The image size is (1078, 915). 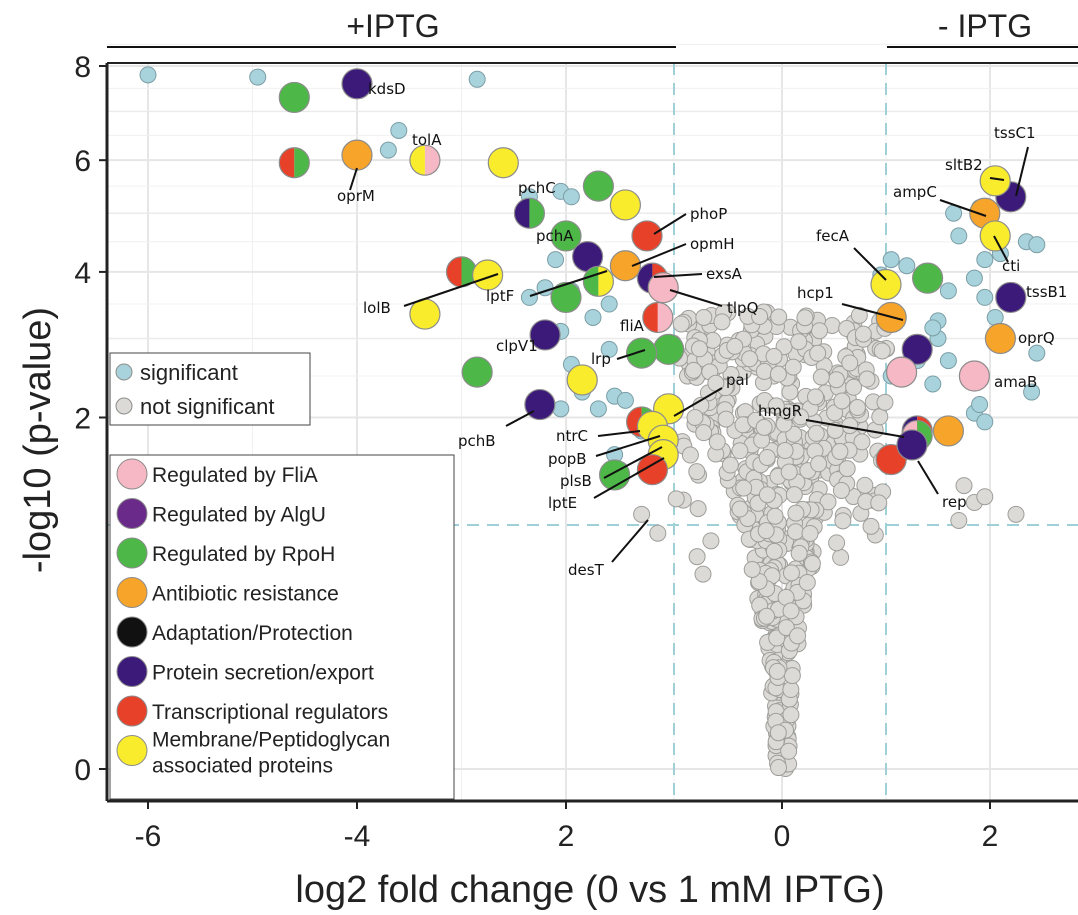 I want to click on legend-label-rpoh: Regulated by RpoH, so click(x=243, y=554).